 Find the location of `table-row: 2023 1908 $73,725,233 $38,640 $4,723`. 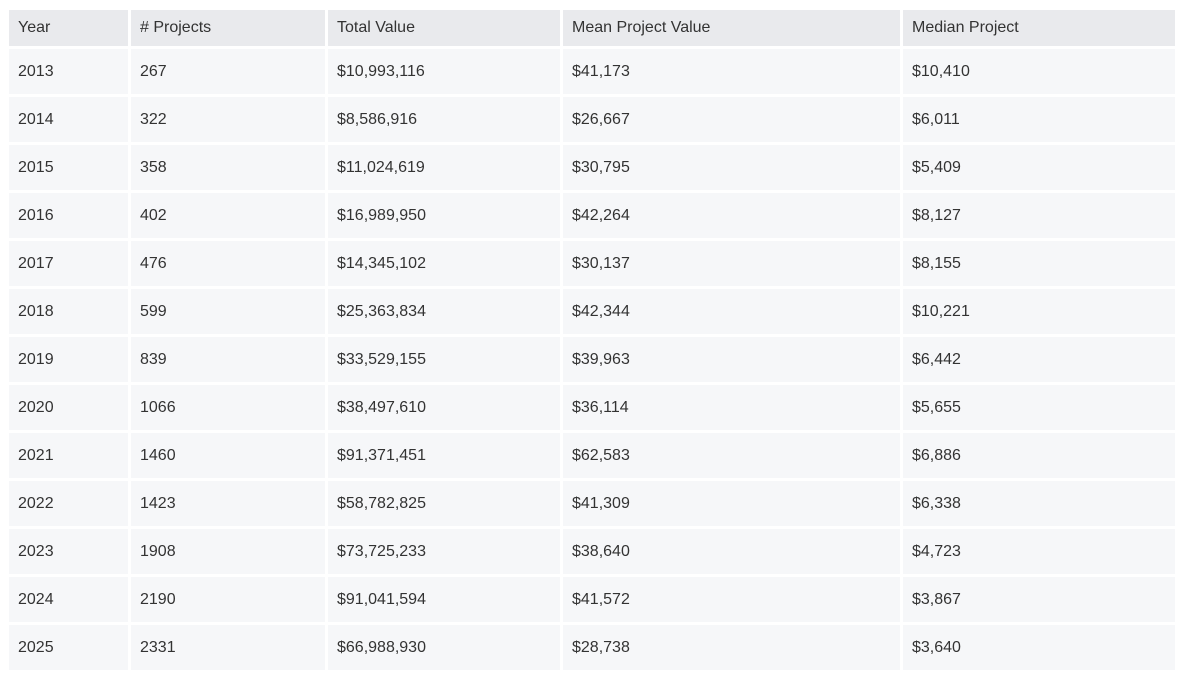

table-row: 2023 1908 $73,725,233 $38,640 $4,723 is located at coordinates (592, 551).